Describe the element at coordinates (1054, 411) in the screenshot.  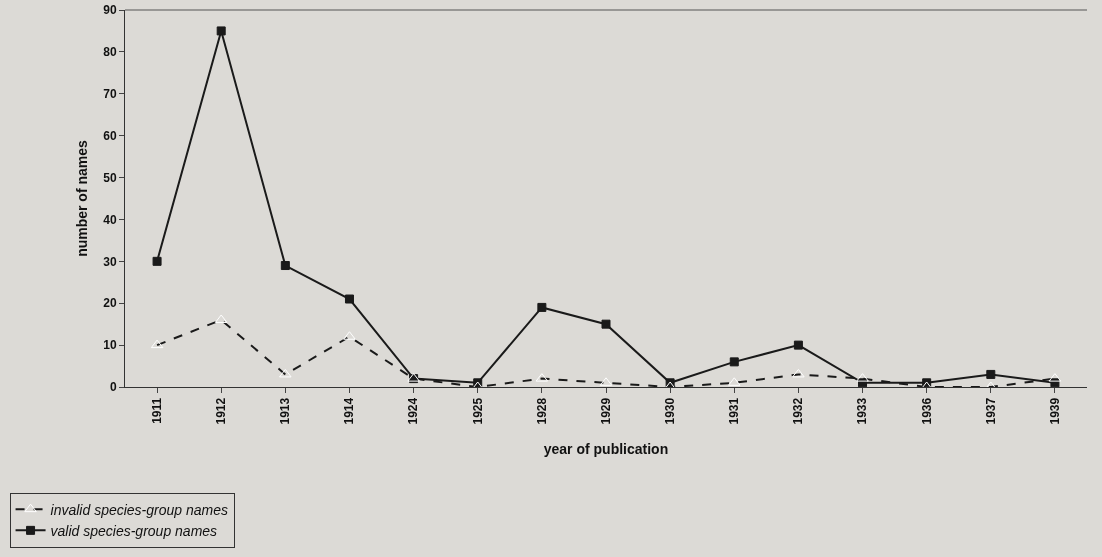
I see `x-tick-label: 1939` at that location.